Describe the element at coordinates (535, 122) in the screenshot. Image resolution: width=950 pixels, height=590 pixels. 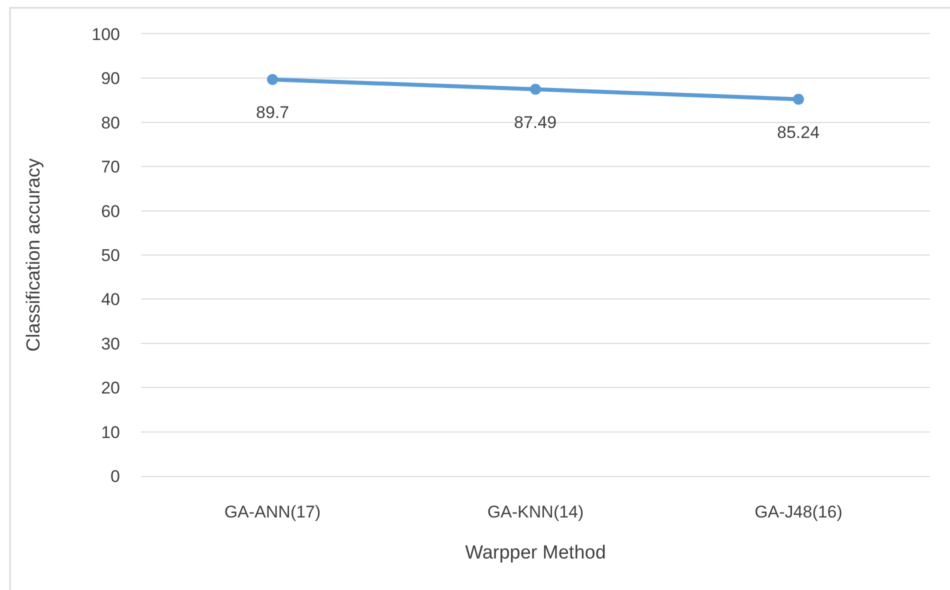
I see `data-label: 87.49` at that location.